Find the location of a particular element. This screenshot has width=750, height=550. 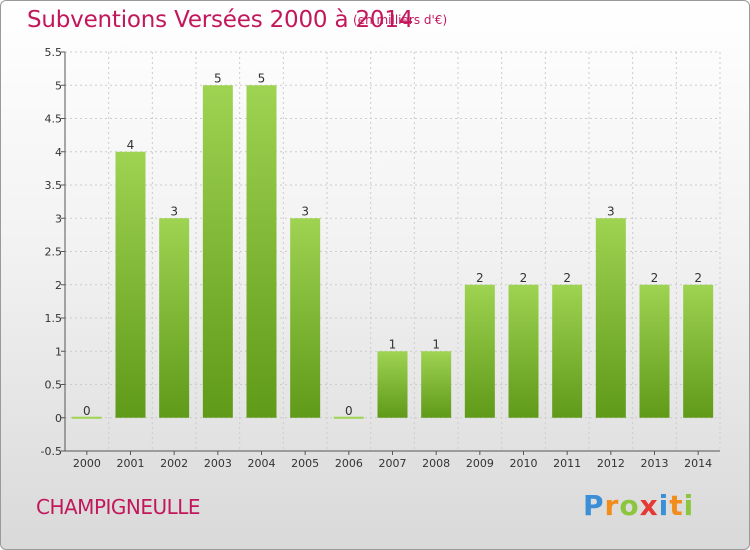

x-tick-label: 2011 is located at coordinates (567, 463).